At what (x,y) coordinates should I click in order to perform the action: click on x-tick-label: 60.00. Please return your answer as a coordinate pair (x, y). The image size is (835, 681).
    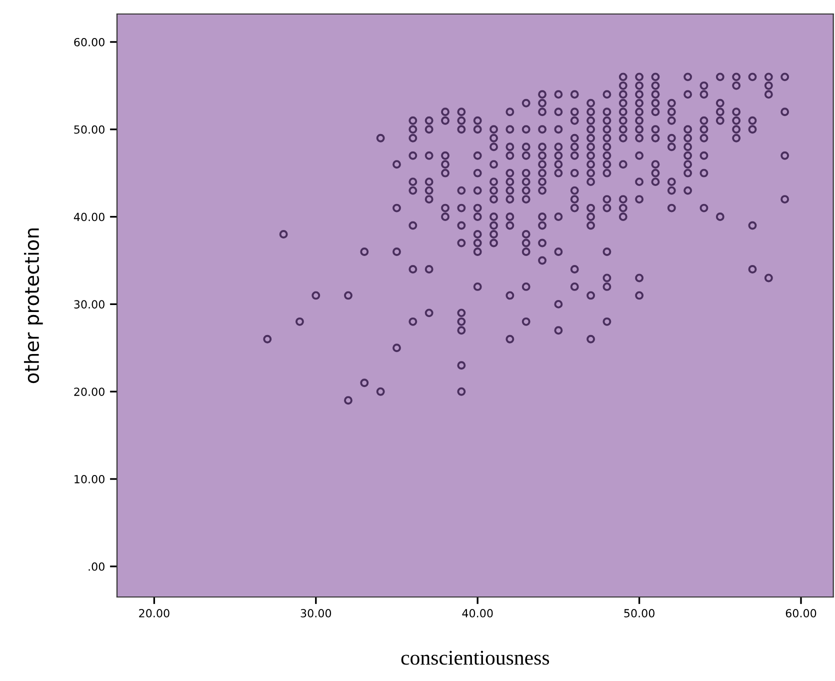
    Looking at the image, I should click on (801, 613).